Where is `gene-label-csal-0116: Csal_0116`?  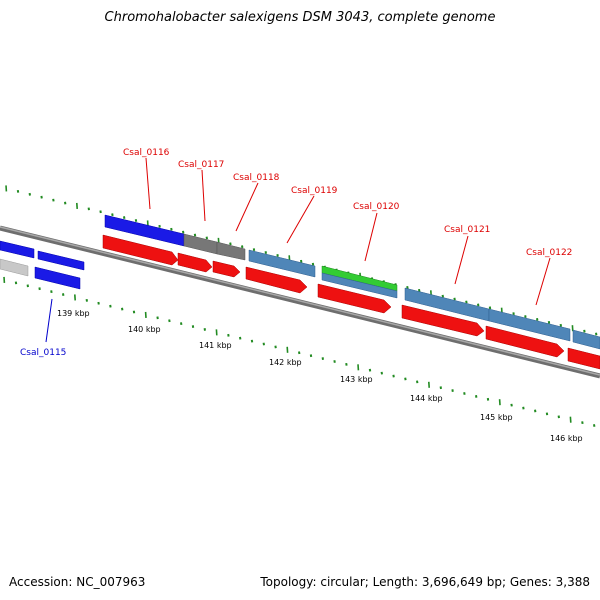 gene-label-csal-0116: Csal_0116 is located at coordinates (146, 153).